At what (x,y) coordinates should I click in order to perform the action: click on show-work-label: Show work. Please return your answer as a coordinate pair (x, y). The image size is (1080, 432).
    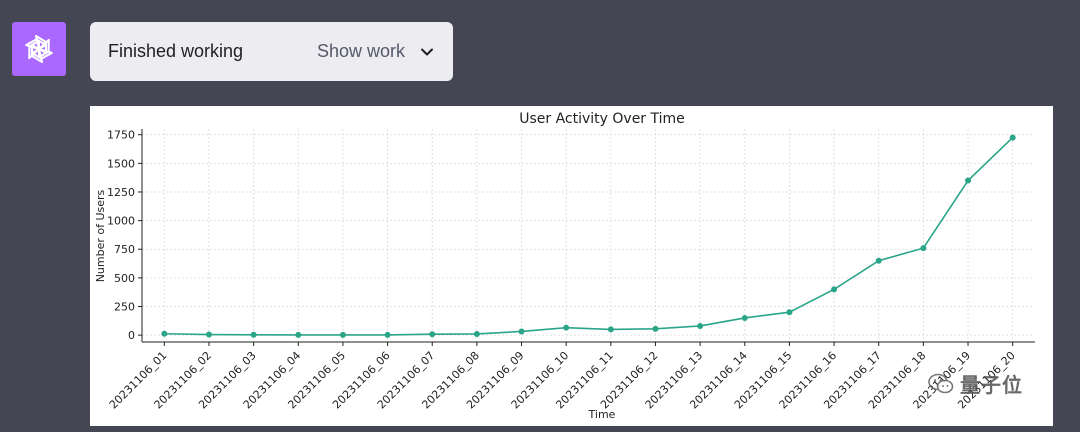
    Looking at the image, I should click on (360, 51).